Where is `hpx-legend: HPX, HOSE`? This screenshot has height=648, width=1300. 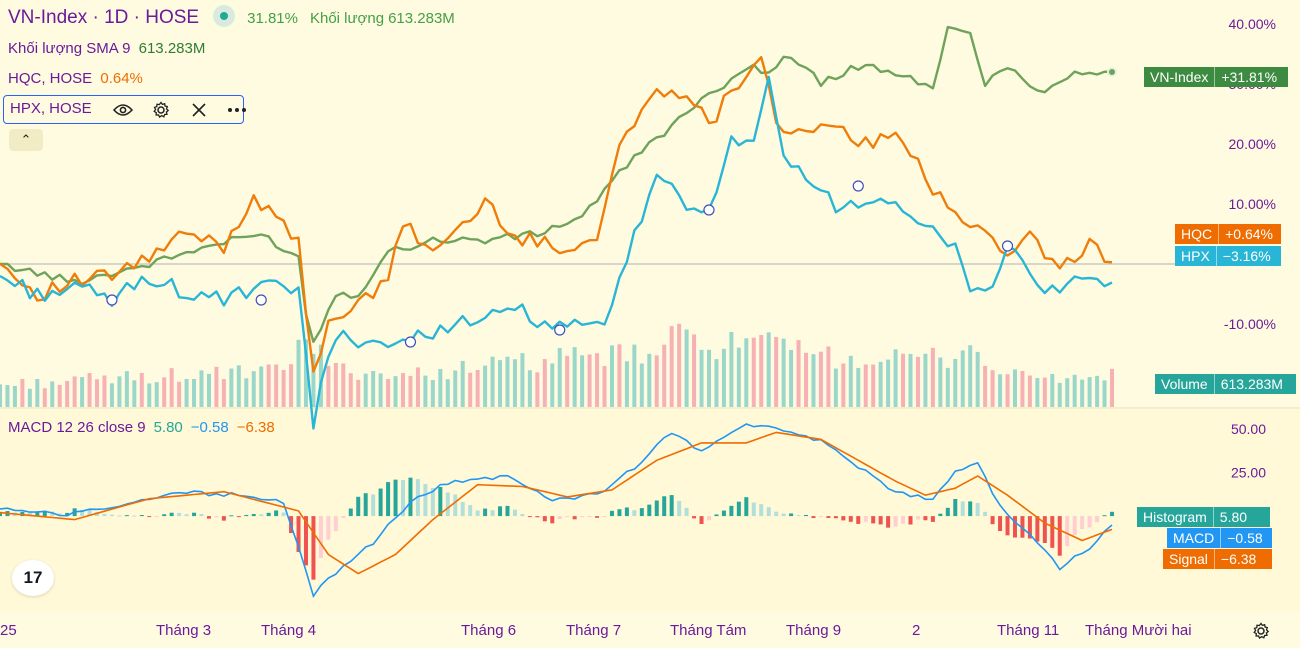 hpx-legend: HPX, HOSE is located at coordinates (124, 109).